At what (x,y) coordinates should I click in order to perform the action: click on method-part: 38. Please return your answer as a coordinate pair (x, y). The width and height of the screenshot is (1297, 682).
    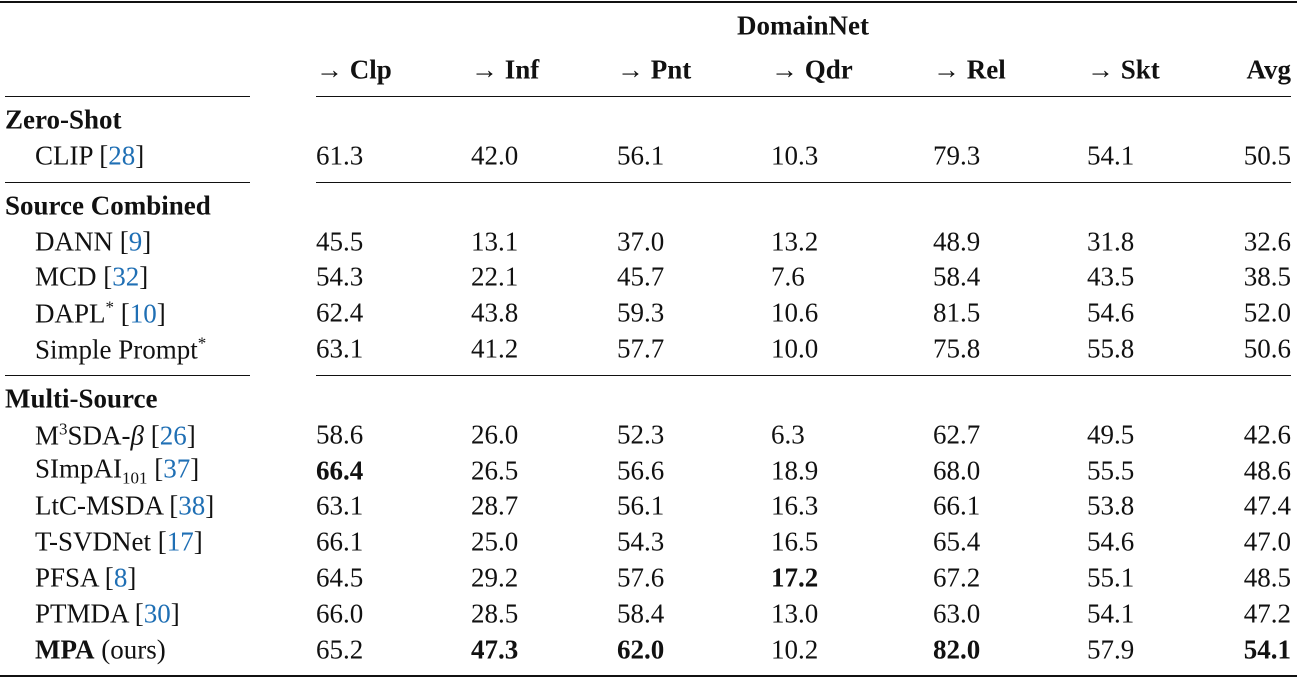
    Looking at the image, I should click on (192, 505).